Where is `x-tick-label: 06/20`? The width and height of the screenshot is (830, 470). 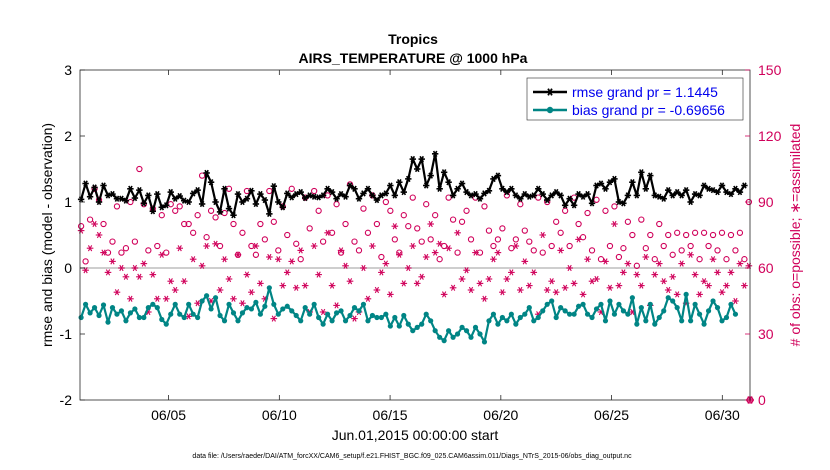 x-tick-label: 06/20 is located at coordinates (500, 415).